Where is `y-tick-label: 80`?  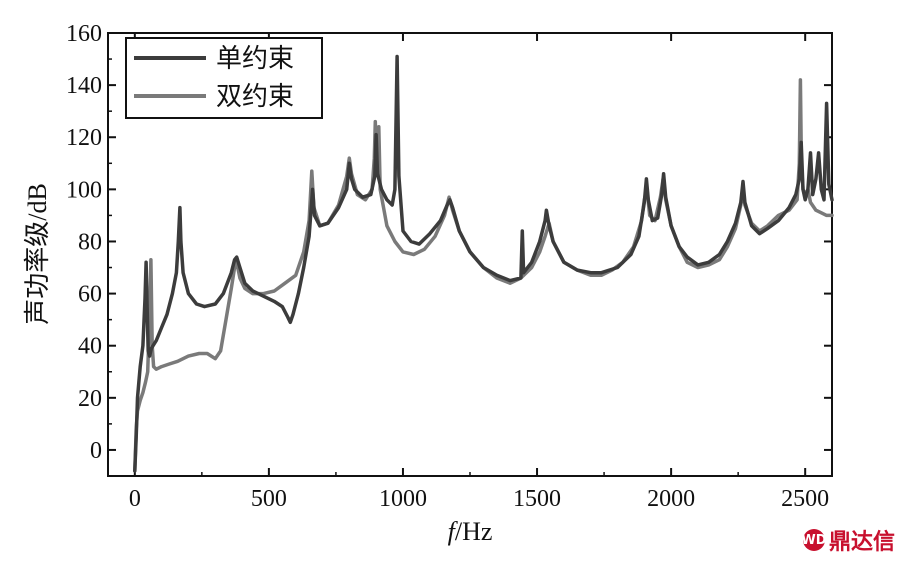
y-tick-label: 80 is located at coordinates (90, 242).